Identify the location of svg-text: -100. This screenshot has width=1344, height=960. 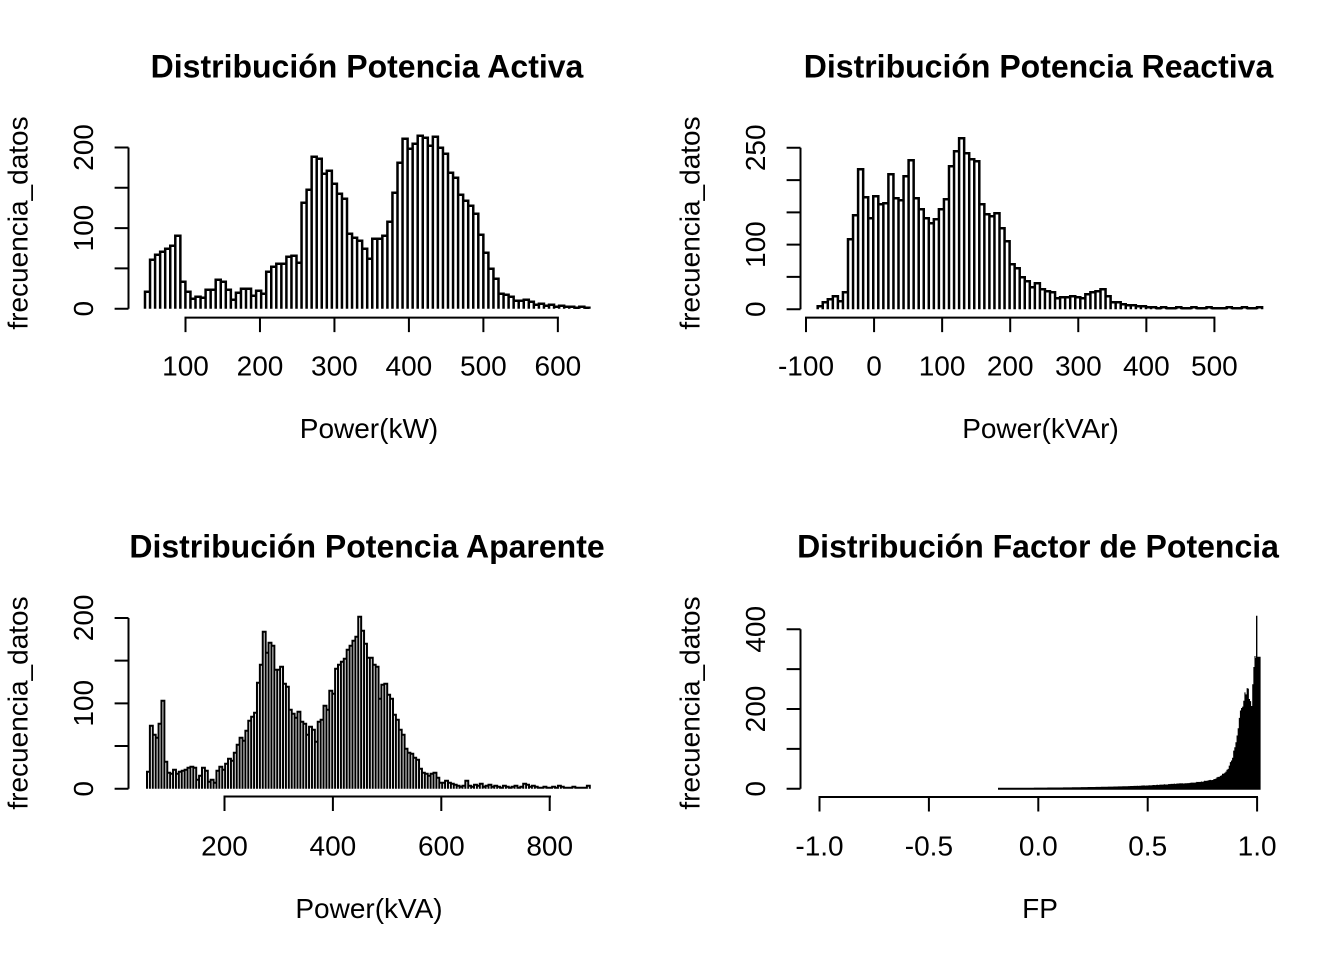
(806, 365).